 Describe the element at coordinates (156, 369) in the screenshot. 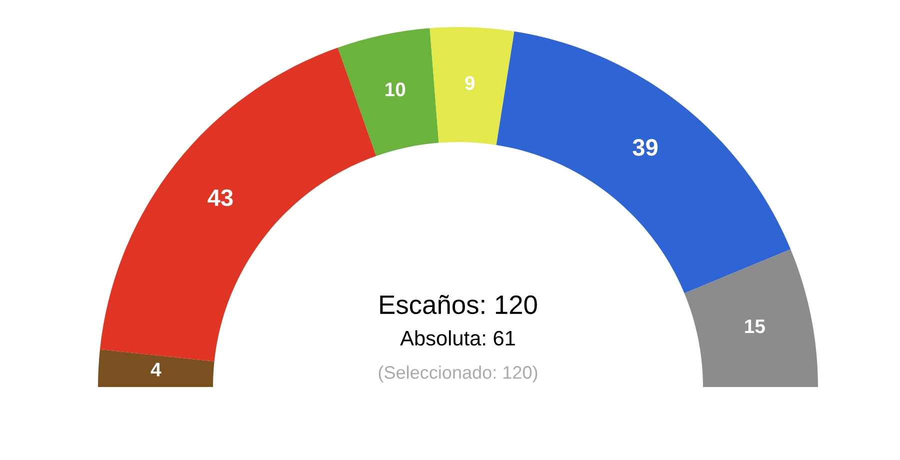

I see `data-label: 4` at that location.